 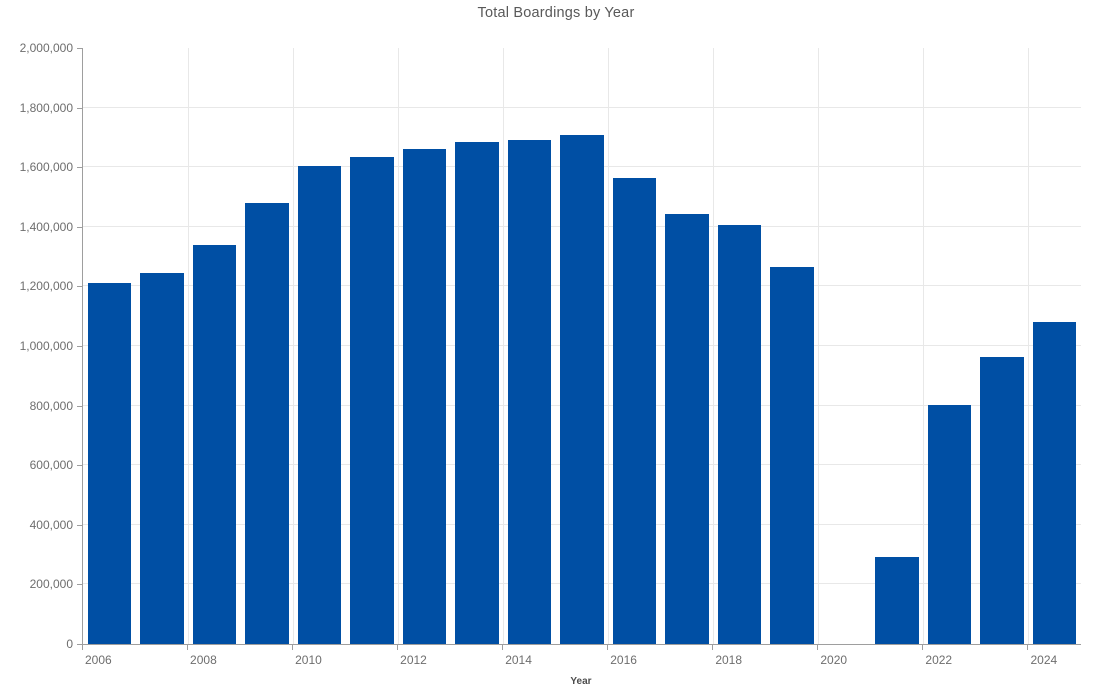 I want to click on bar-2007, so click(x=162, y=458).